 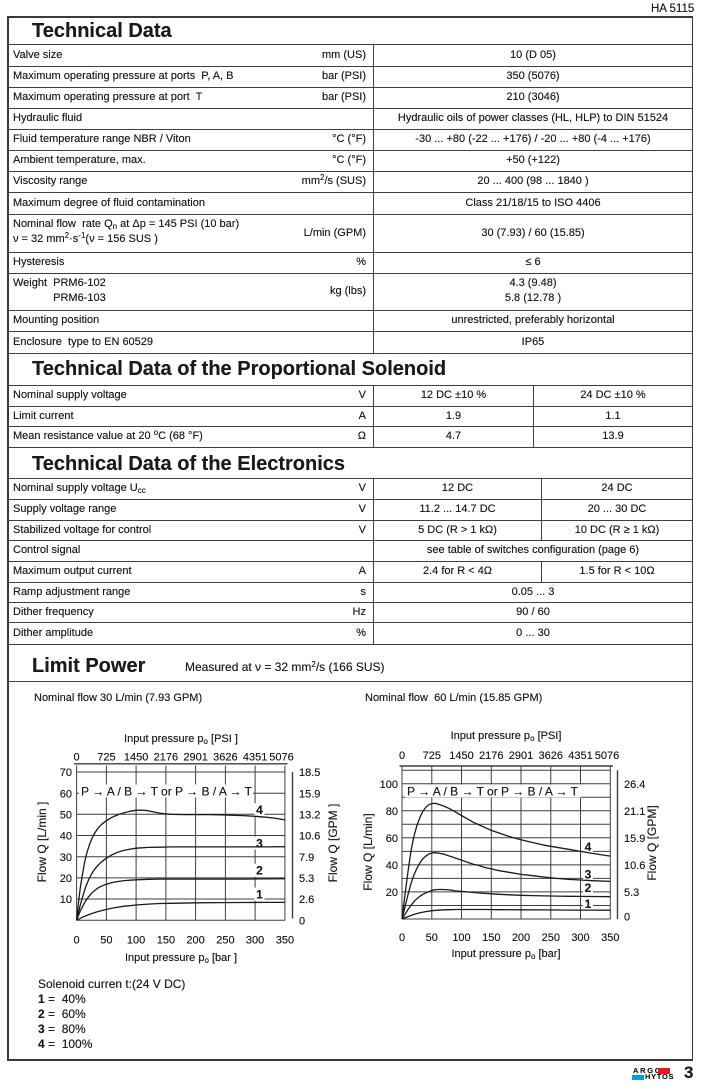 I want to click on svg-text: 7.9, so click(x=306, y=858).